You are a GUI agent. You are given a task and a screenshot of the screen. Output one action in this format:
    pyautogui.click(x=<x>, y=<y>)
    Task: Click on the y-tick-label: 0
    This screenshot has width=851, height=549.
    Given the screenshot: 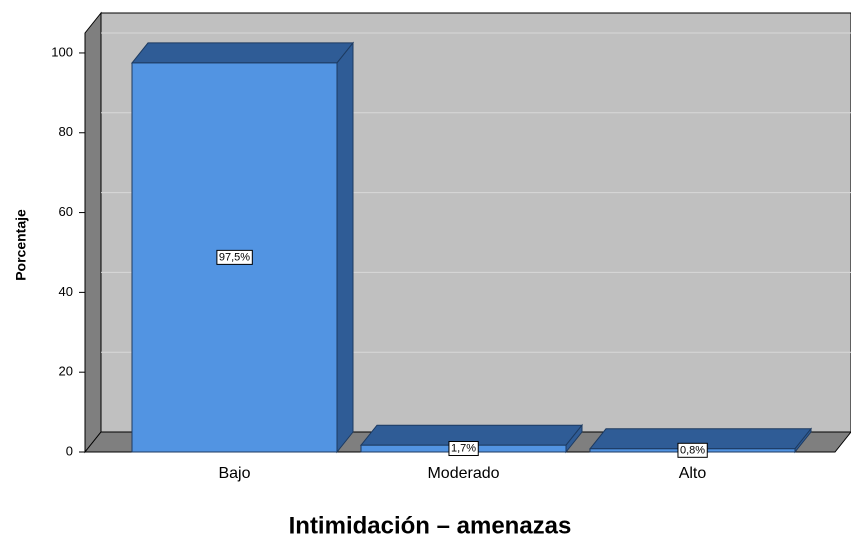 What is the action you would take?
    pyautogui.click(x=69, y=450)
    